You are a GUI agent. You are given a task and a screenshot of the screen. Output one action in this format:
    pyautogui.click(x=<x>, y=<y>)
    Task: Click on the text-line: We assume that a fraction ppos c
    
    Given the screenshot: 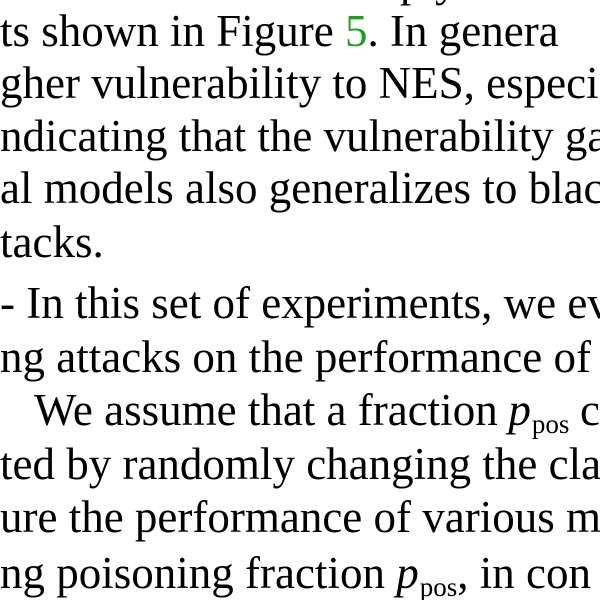 What is the action you would take?
    pyautogui.click(x=300, y=411)
    